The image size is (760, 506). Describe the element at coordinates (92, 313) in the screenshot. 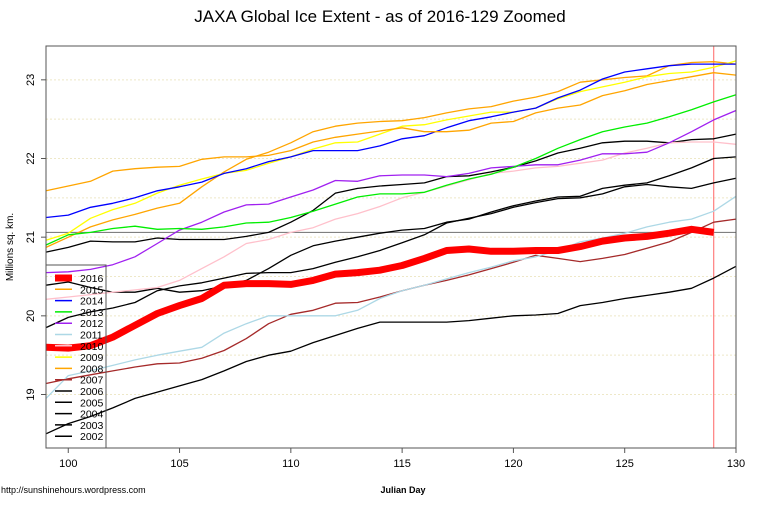

I see `legend-label: 2013` at that location.